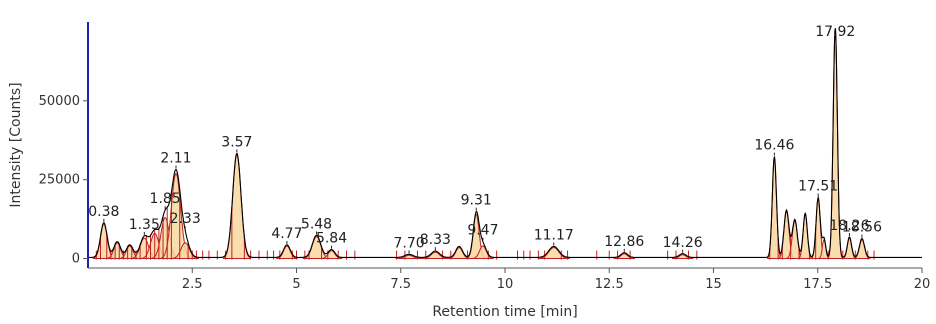 This screenshot has height=324, width=936. Describe the element at coordinates (192, 284) in the screenshot. I see `x-tick-label: 2.5` at that location.